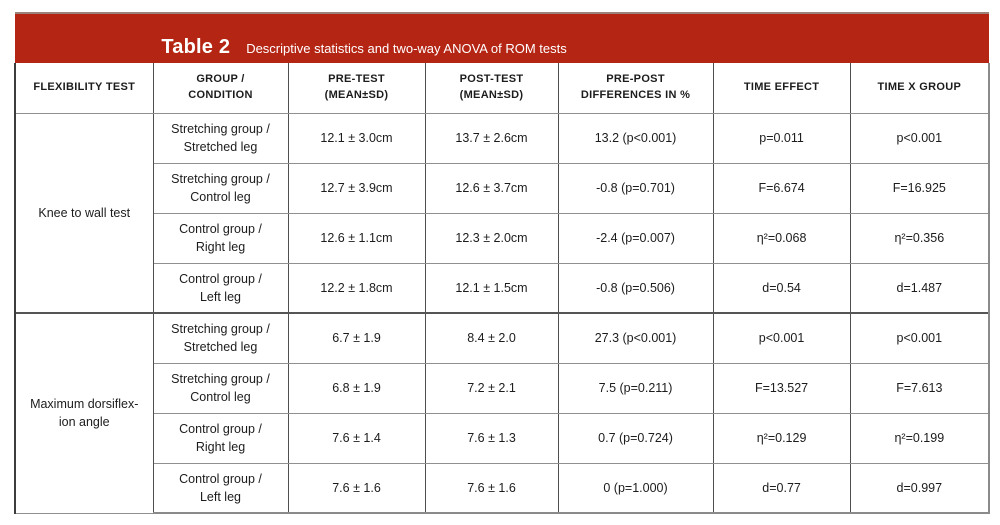 The height and width of the screenshot is (525, 1000). What do you see at coordinates (635, 288) in the screenshot?
I see `cell-pre-post-diff: -0.8 (p=0.506)` at bounding box center [635, 288].